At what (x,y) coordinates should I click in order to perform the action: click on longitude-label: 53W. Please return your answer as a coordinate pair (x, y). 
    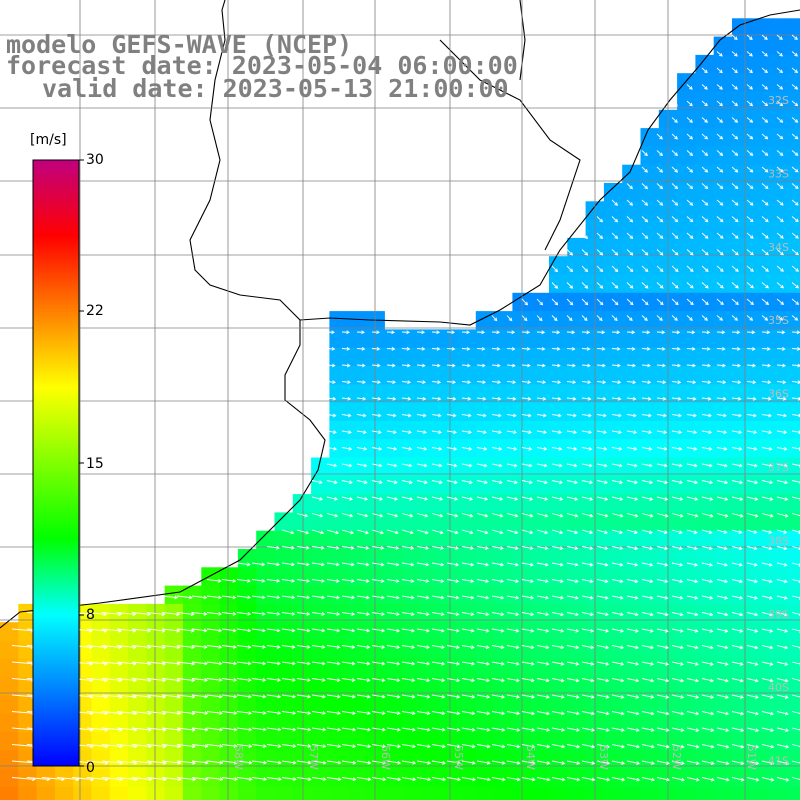
    Looking at the image, I should click on (603, 757).